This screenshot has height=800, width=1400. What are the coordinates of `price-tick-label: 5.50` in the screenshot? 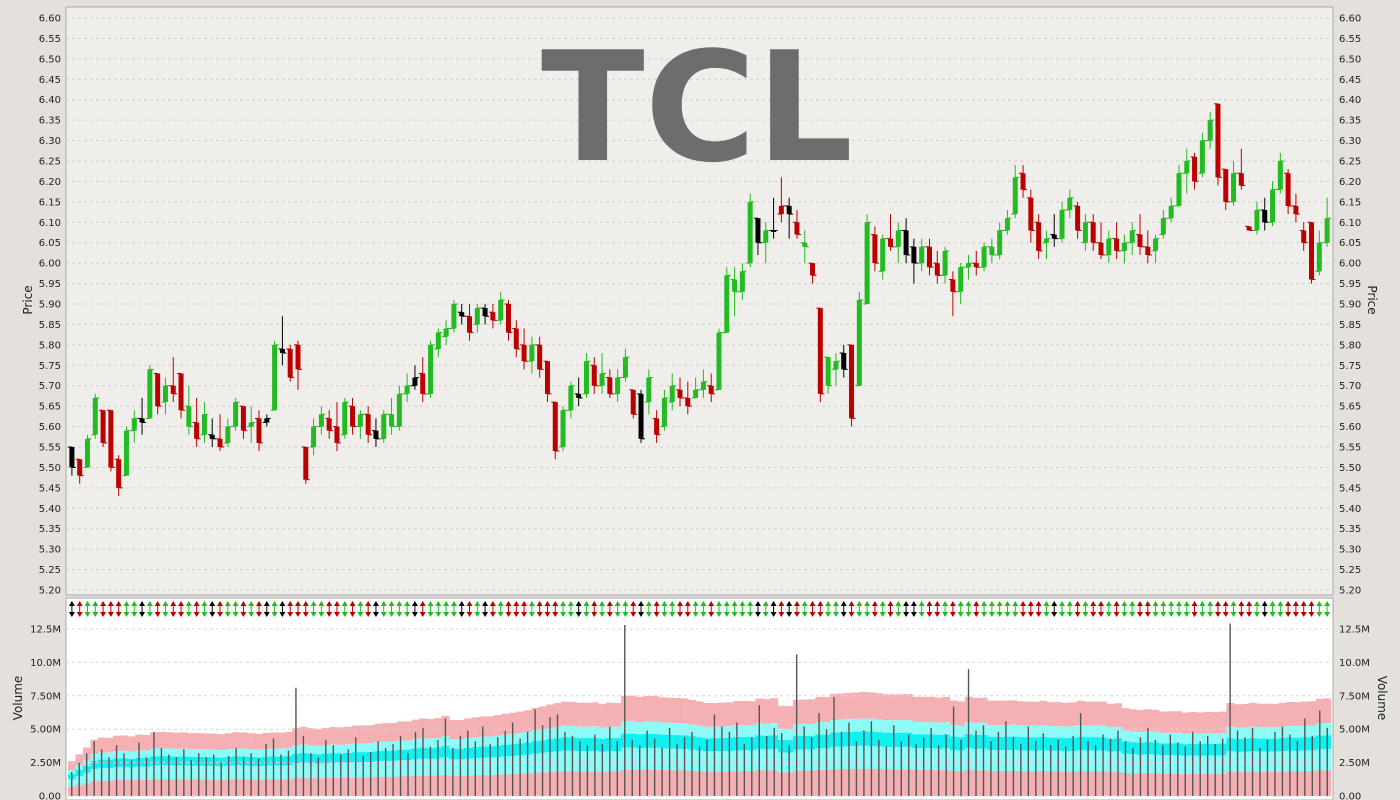 It's located at (50, 468).